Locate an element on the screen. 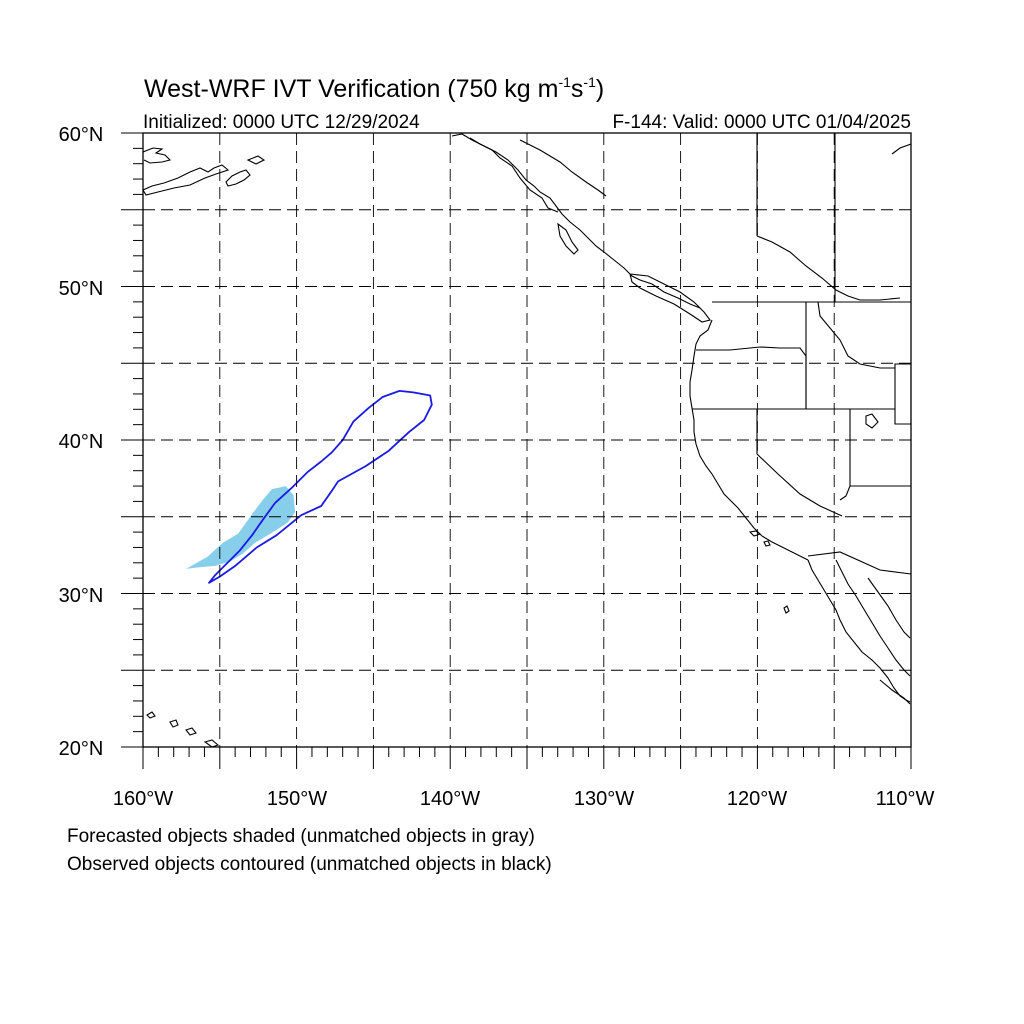  forecast-objects-layer is located at coordinates (241, 527).